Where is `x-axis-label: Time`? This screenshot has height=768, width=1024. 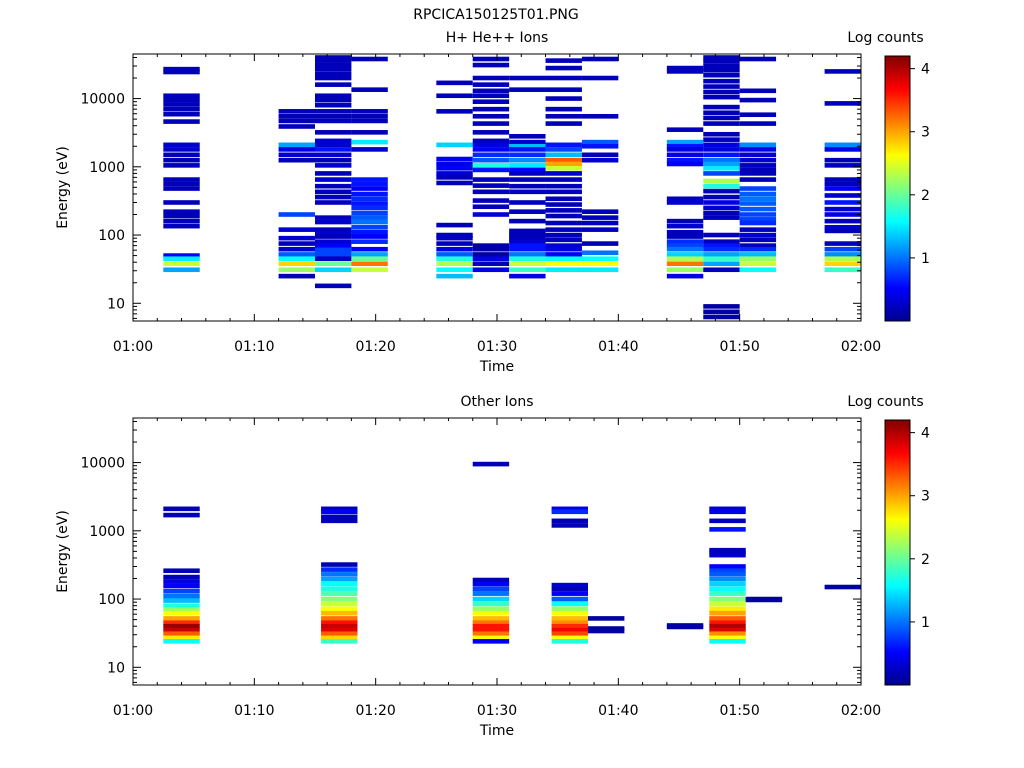
x-axis-label: Time is located at coordinates (496, 367).